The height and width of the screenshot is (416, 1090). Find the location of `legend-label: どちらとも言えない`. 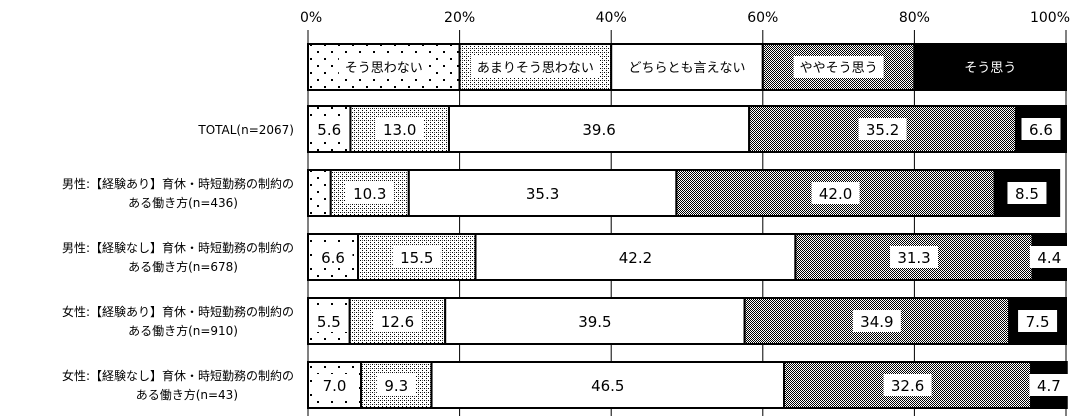

legend-label: どちらとも言えない is located at coordinates (686, 68).